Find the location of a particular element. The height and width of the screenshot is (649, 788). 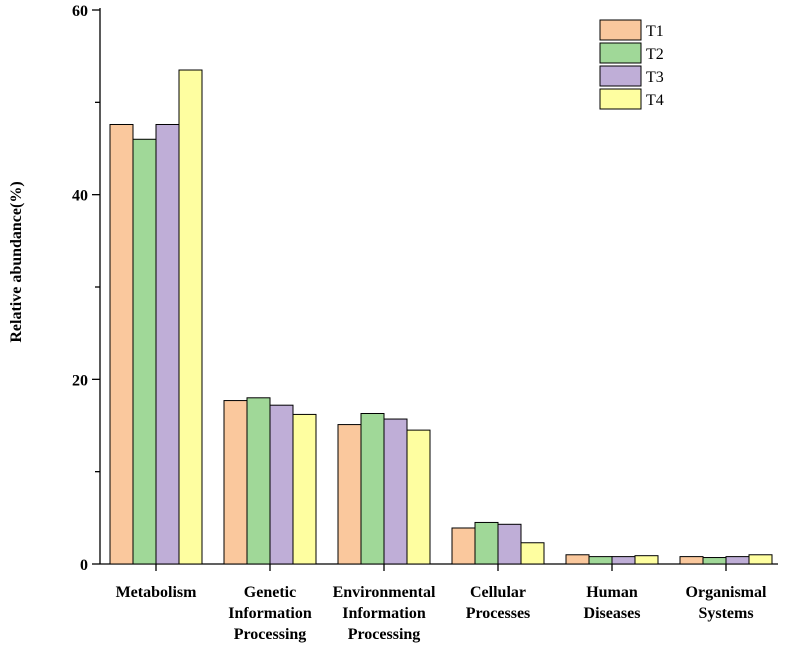

x-tick-label-line: Processes is located at coordinates (498, 613).